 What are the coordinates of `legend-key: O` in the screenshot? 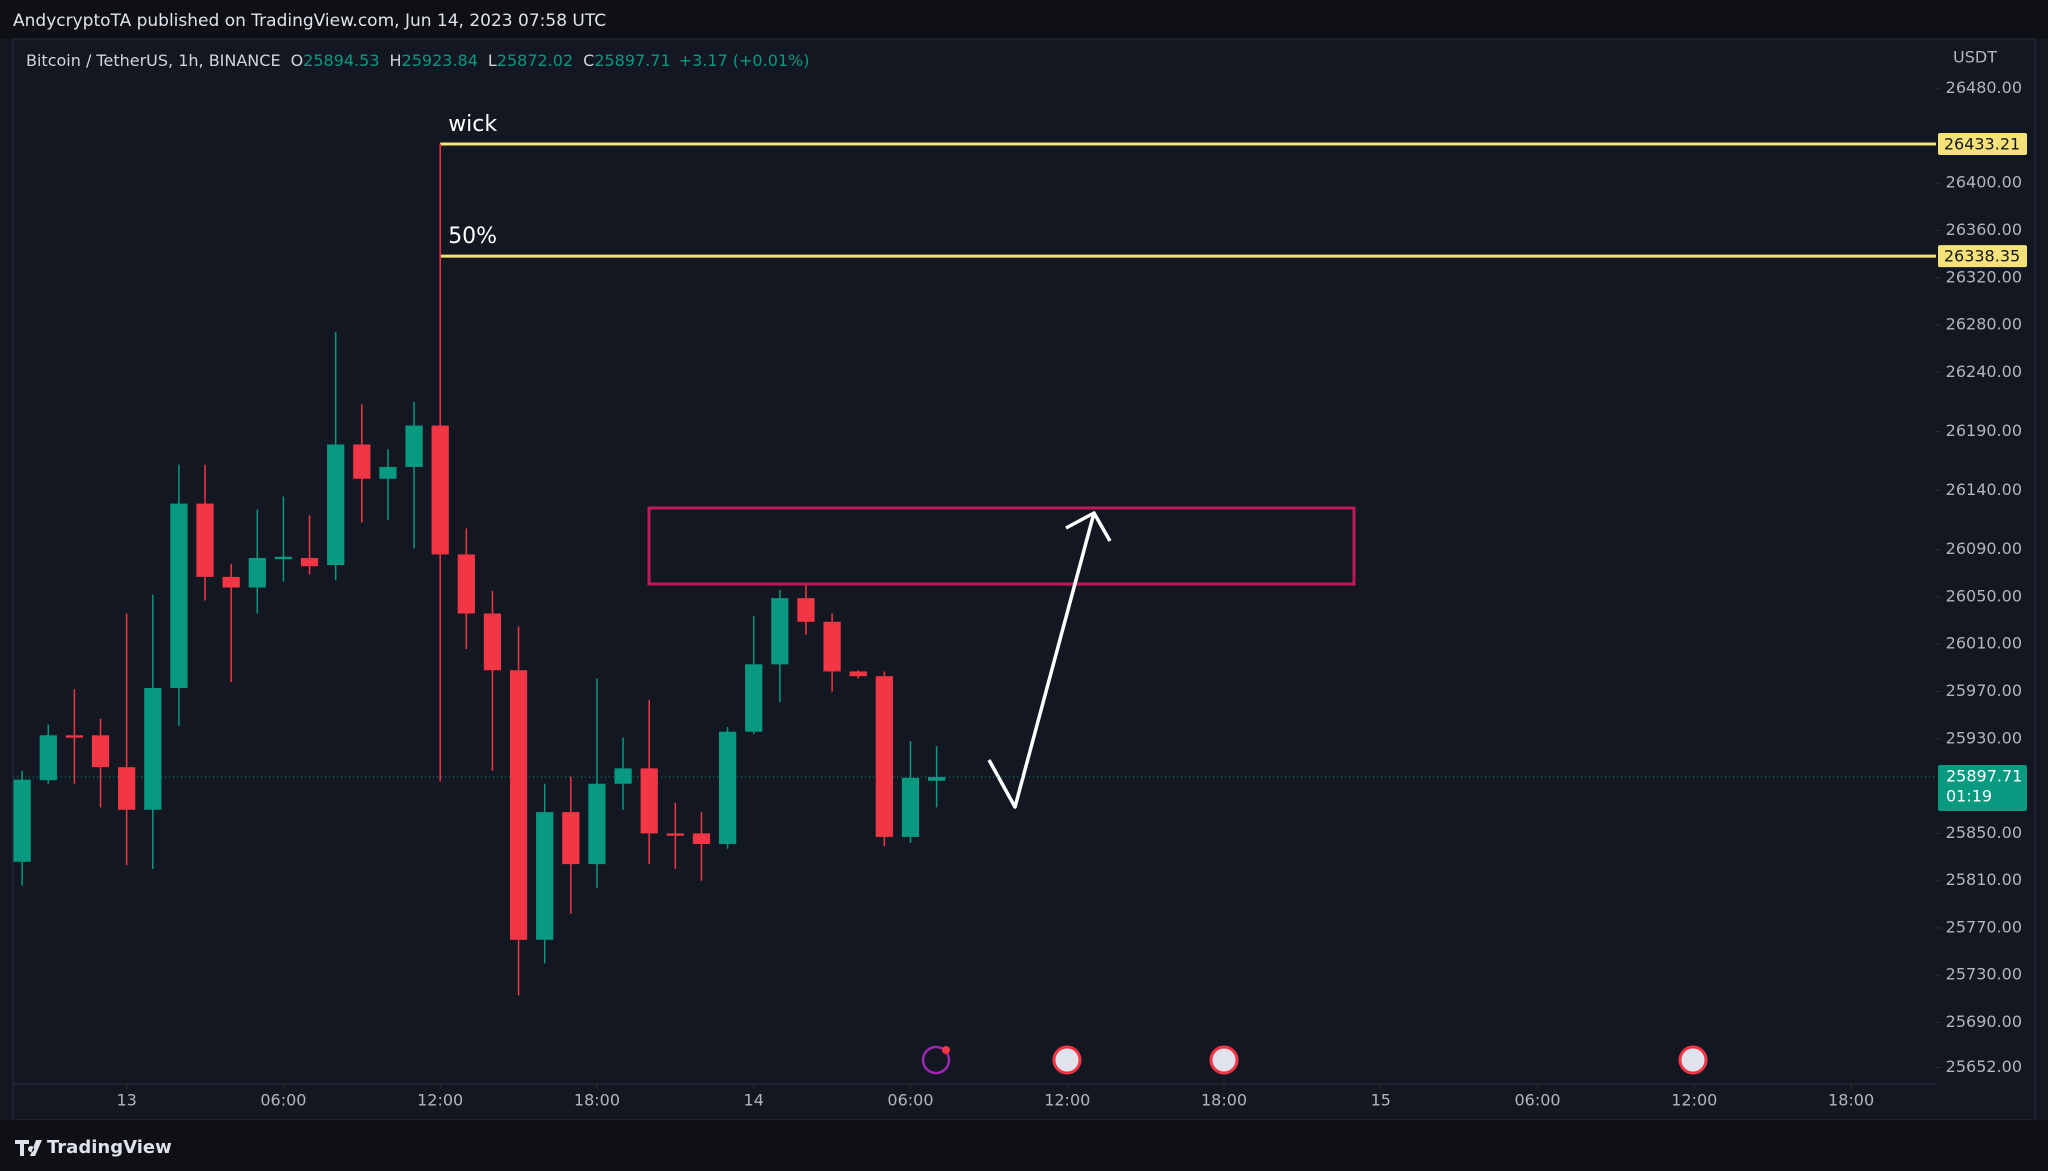 It's located at (297, 60).